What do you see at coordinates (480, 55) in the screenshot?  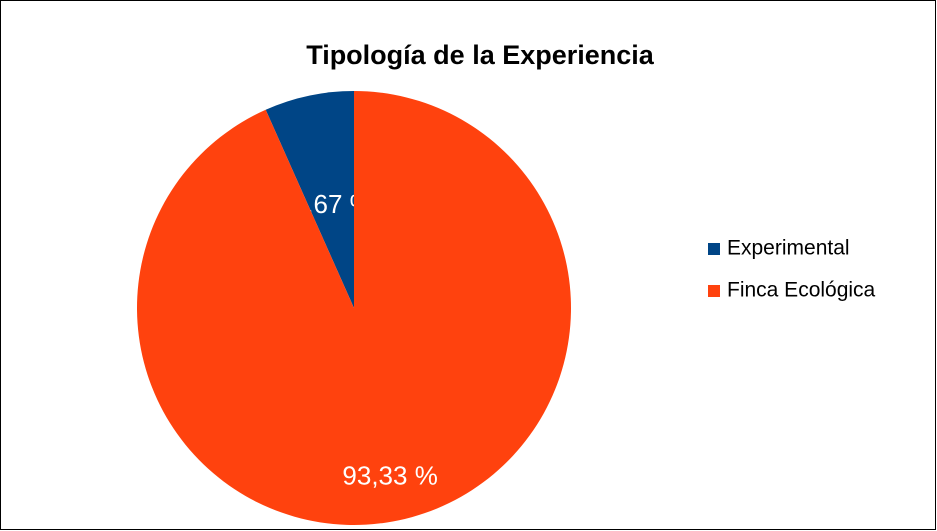 I see `chart-title: Tipología de la Experiencia` at bounding box center [480, 55].